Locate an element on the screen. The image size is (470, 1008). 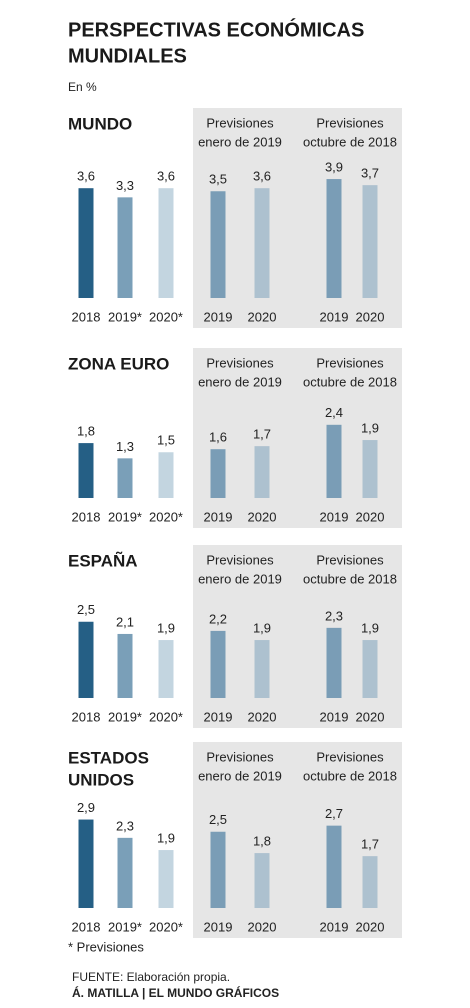
value-label: 3,5 is located at coordinates (218, 179).